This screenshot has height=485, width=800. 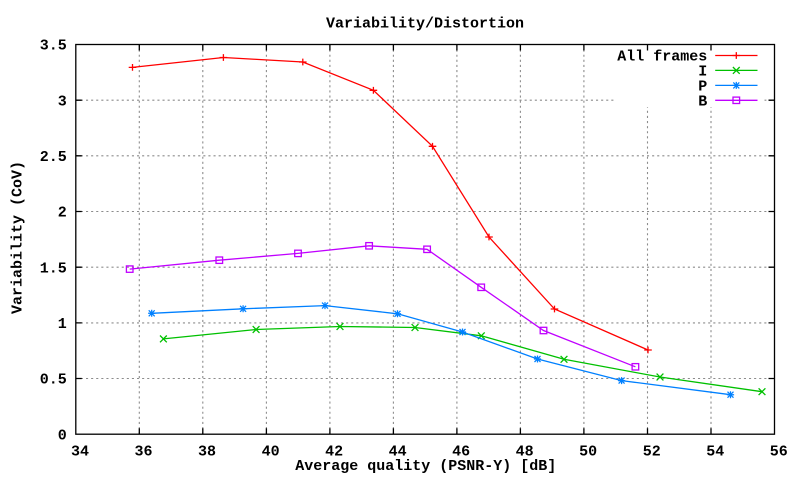 What do you see at coordinates (80, 451) in the screenshot?
I see `svg-text: 34` at bounding box center [80, 451].